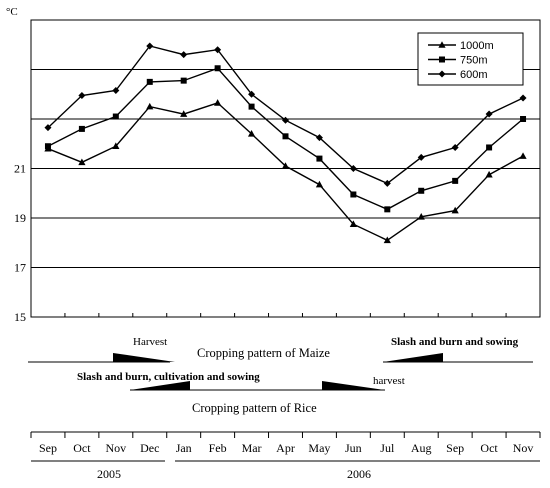 Image resolution: width=550 pixels, height=488 pixels. I want to click on maize-pattern-title: Cropping pattern of Maize, so click(263, 353).